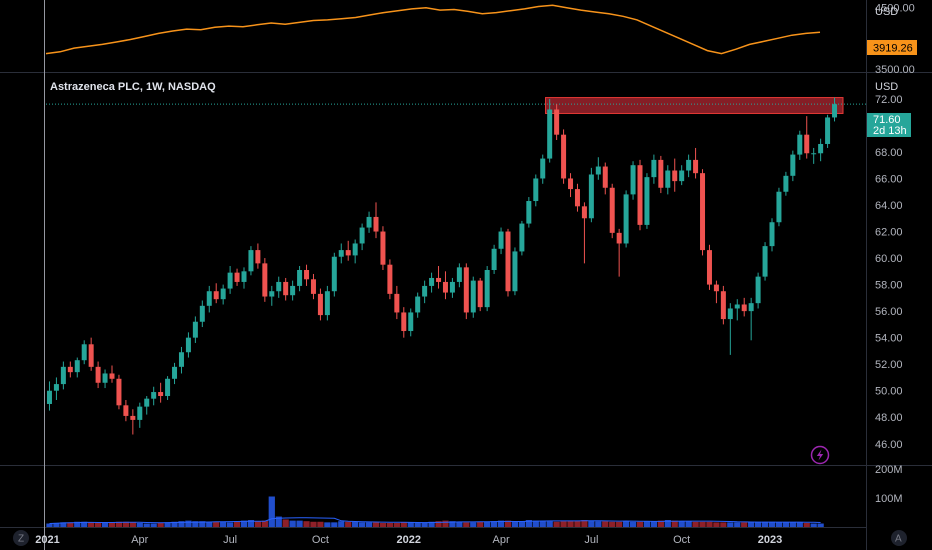  What do you see at coordinates (480, 39) in the screenshot?
I see `index-overlay-pane: 4500.00 3500.00` at bounding box center [480, 39].